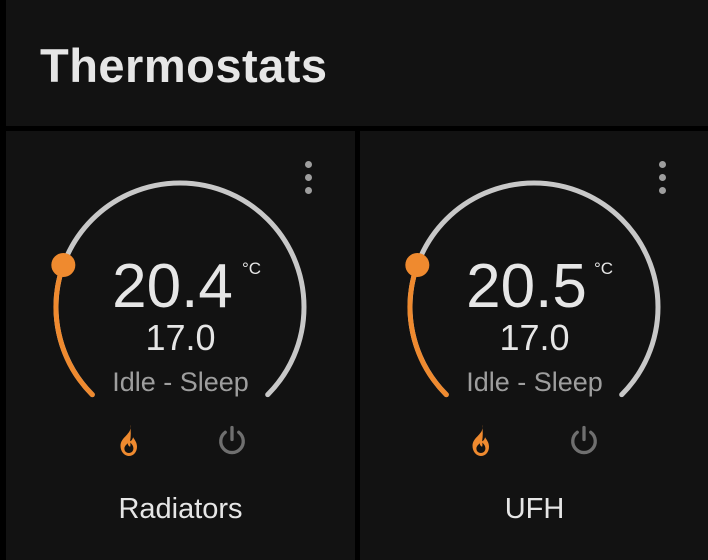 This screenshot has height=560, width=708. What do you see at coordinates (534, 509) in the screenshot?
I see `thermostat-name: UFH` at bounding box center [534, 509].